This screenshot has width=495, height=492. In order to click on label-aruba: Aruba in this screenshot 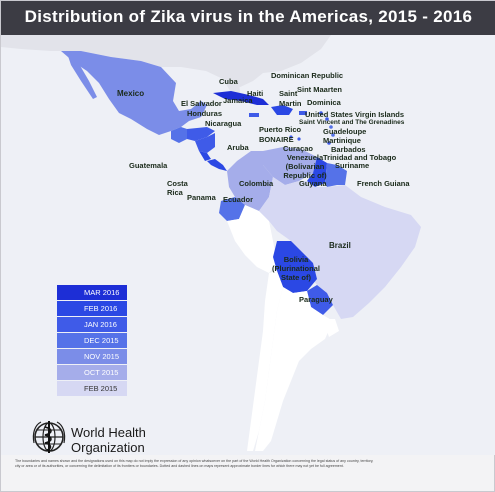, I will do `click(238, 147)`.